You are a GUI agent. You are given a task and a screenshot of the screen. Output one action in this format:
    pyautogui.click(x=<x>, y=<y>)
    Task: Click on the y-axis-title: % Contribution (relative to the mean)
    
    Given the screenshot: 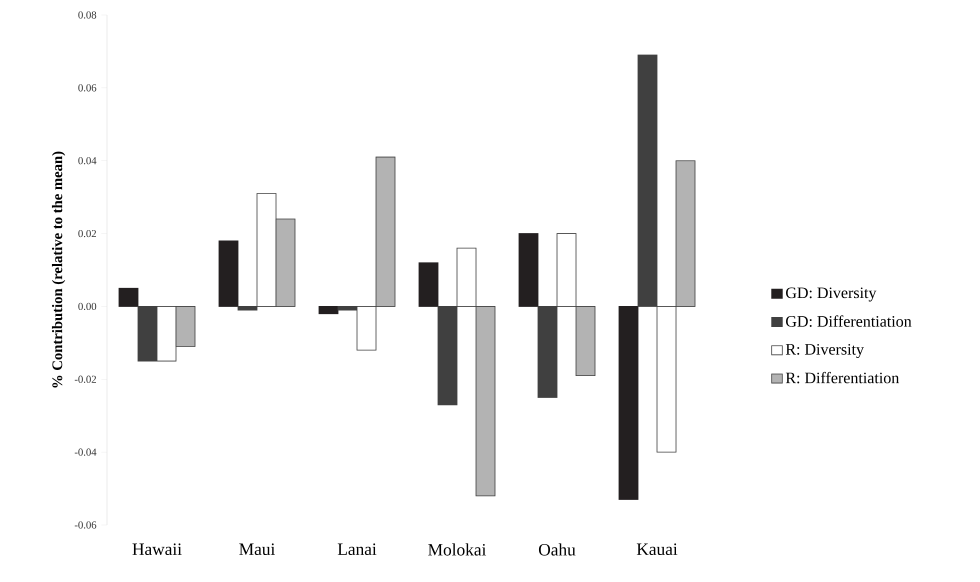 What is the action you would take?
    pyautogui.click(x=59, y=270)
    